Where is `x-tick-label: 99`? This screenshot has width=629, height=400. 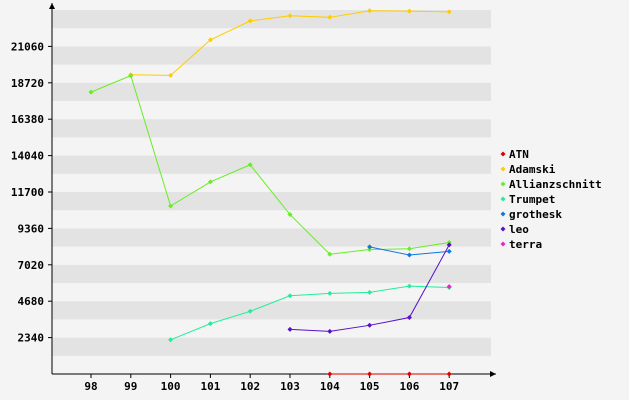
x-tick-label: 99 is located at coordinates (130, 386).